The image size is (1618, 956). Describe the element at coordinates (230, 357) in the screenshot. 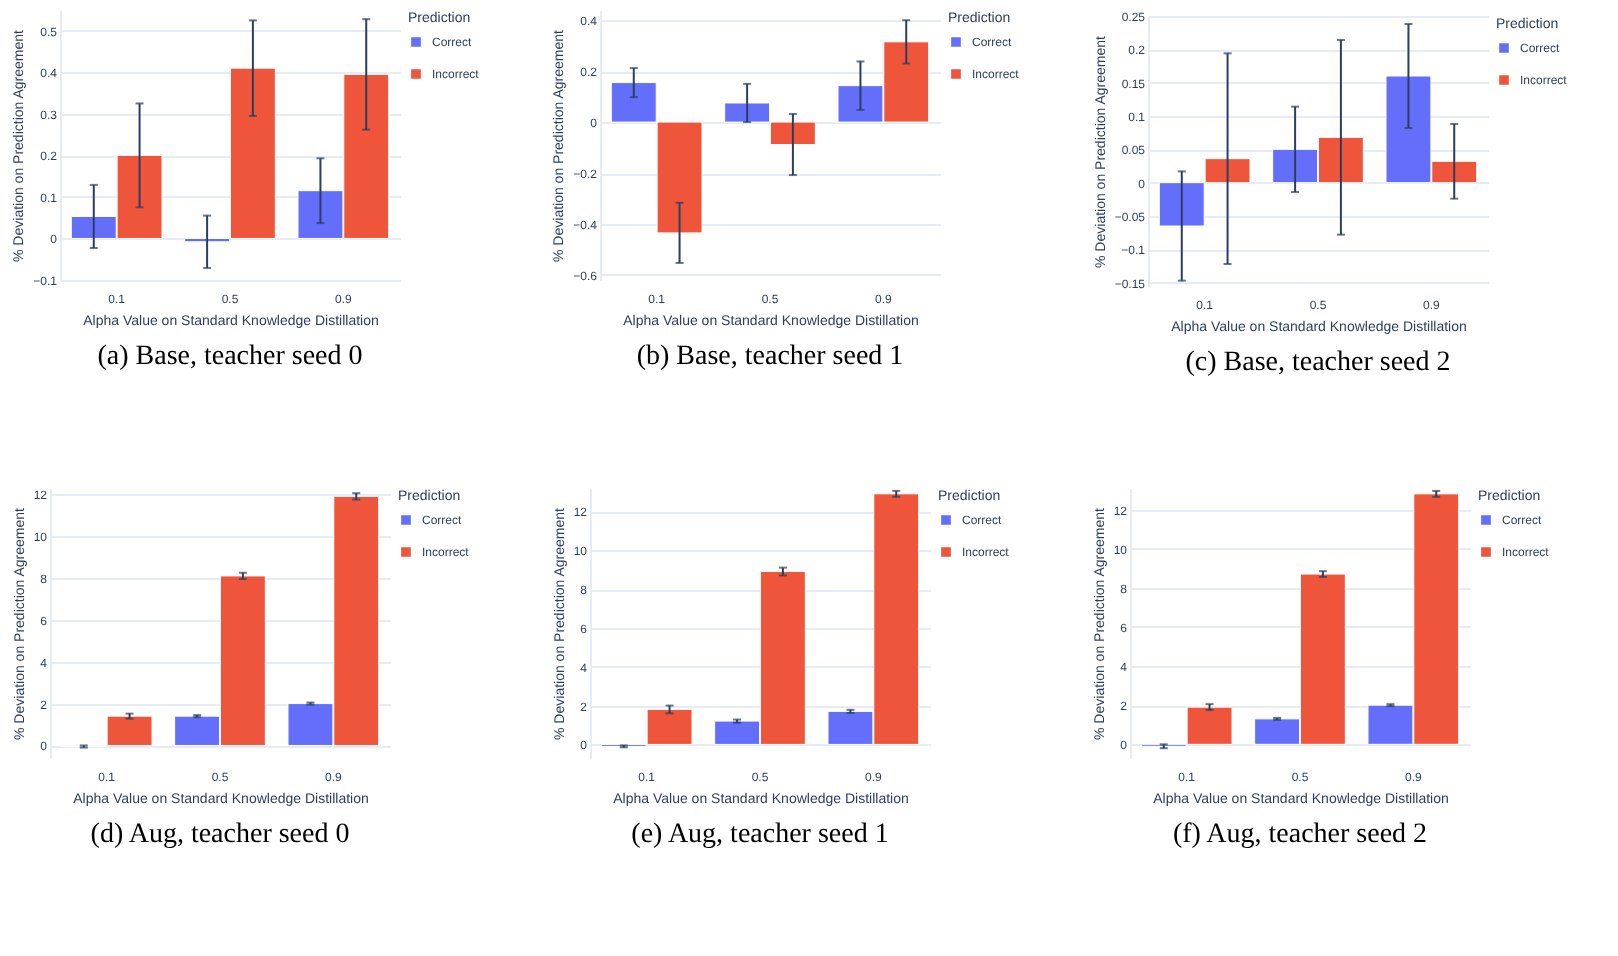

I see `text: (a) Base, teacher seed 0` at that location.